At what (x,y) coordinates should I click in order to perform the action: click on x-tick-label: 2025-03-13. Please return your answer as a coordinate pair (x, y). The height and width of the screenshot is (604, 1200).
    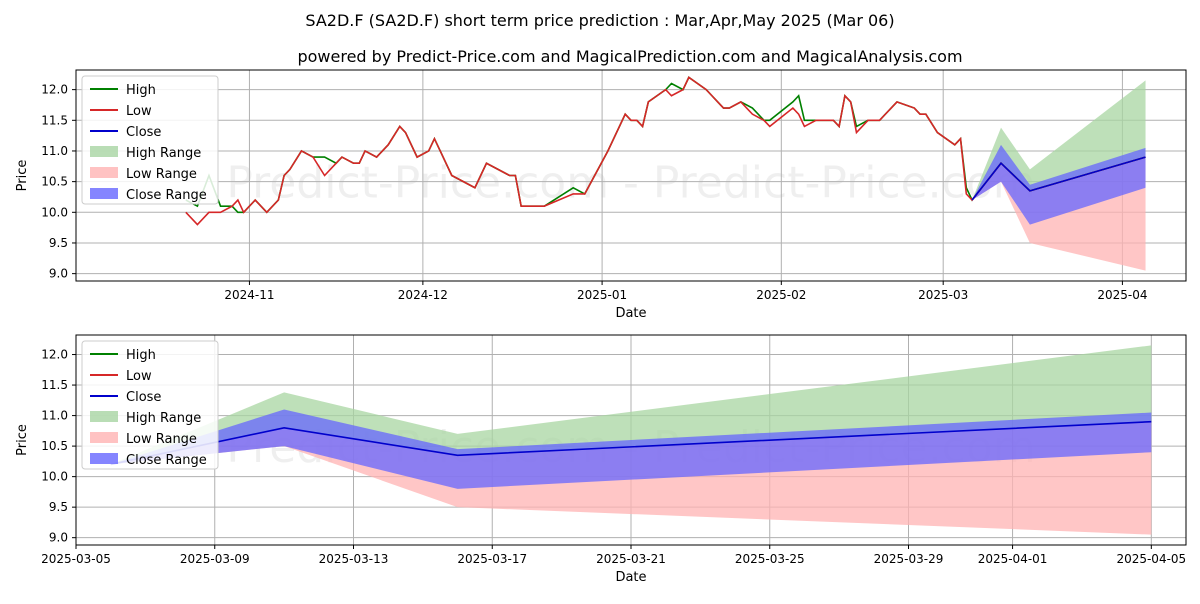
    Looking at the image, I should click on (354, 559).